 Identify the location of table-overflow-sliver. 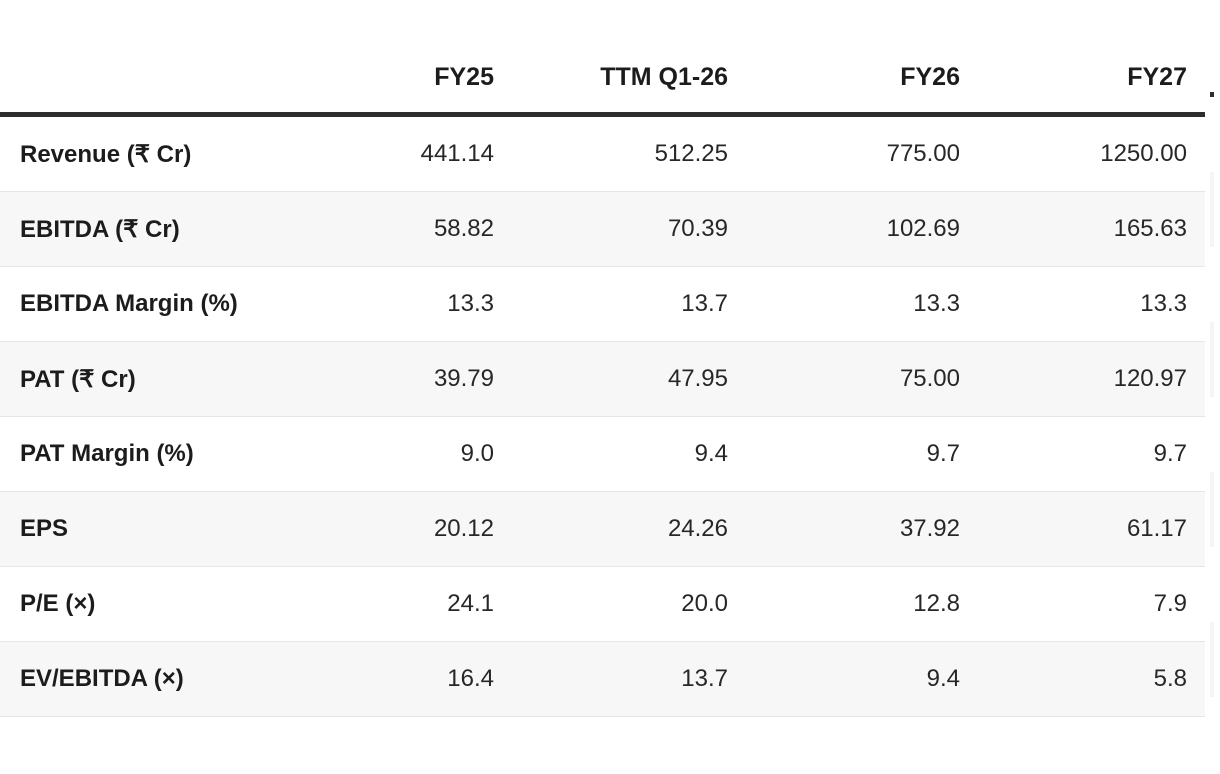
(1212, 387).